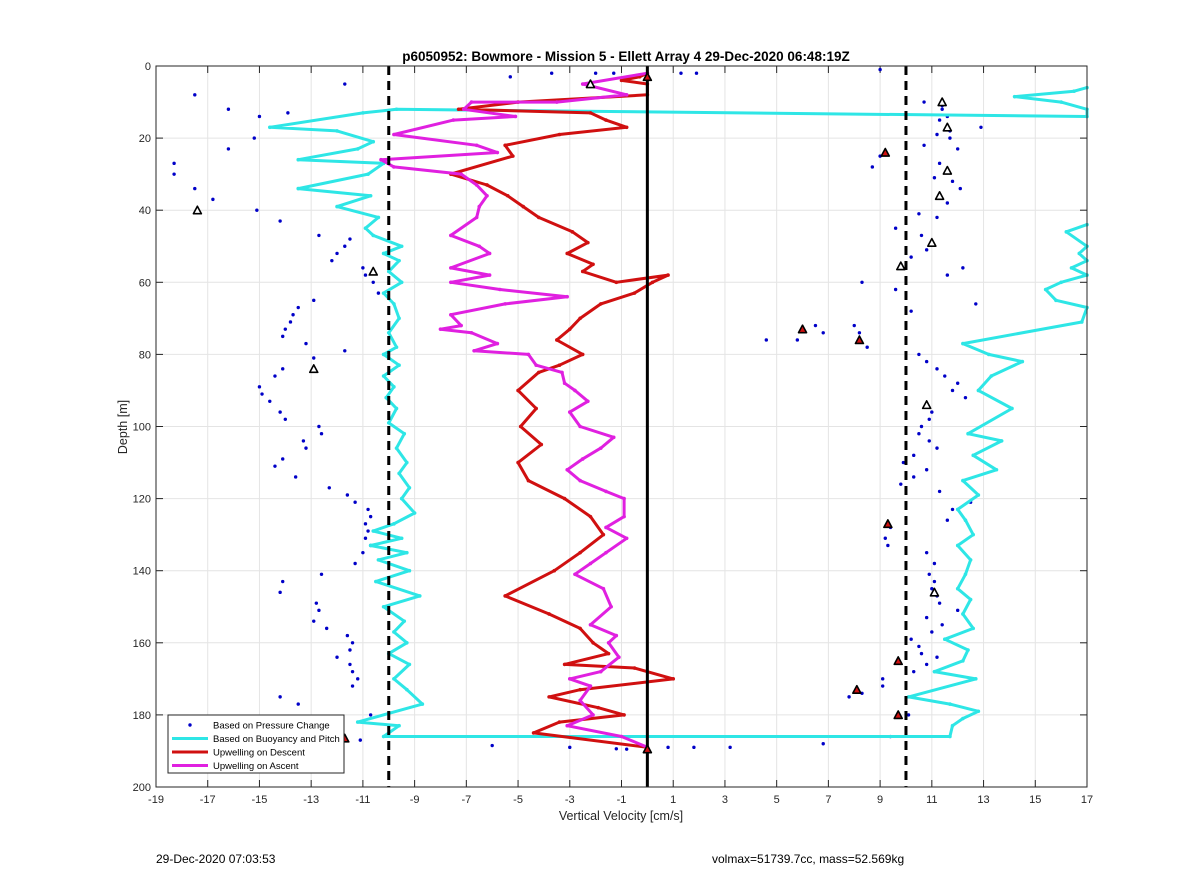 This screenshot has width=1200, height=885. I want to click on x-tick-label: 9, so click(880, 800).